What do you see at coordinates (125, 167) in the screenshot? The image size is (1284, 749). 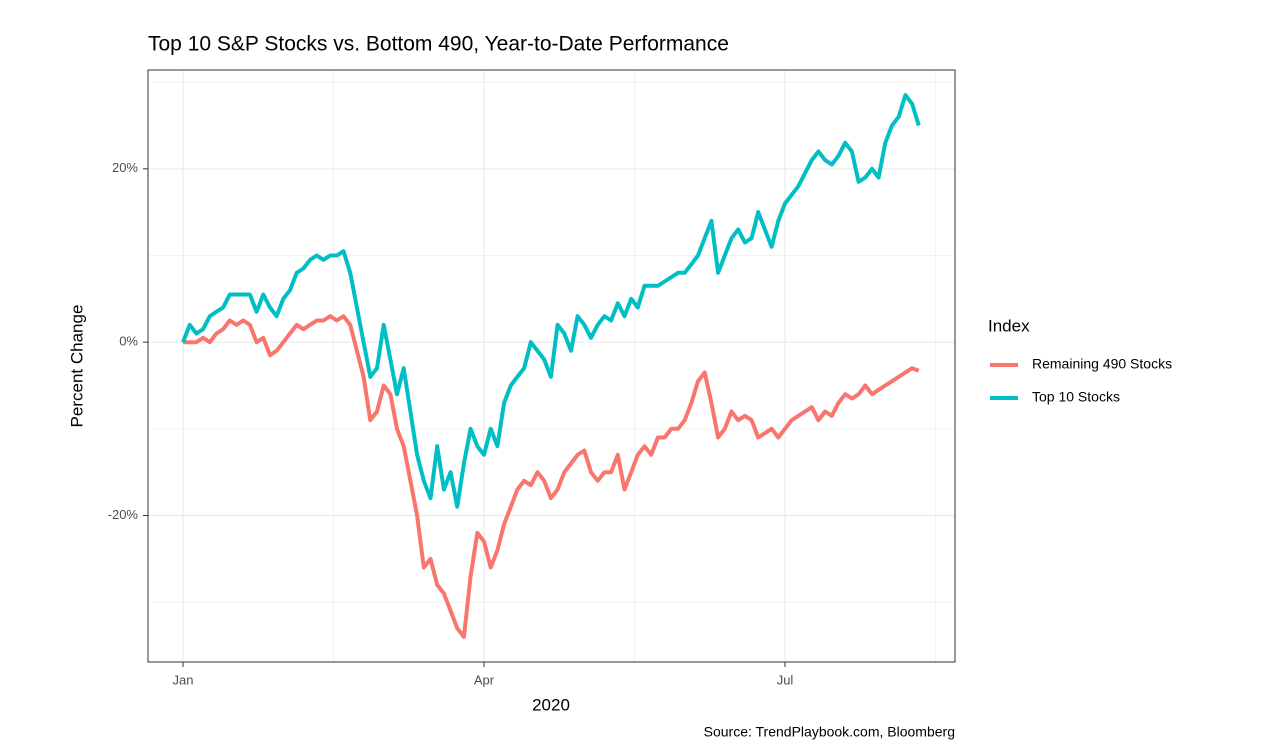 I see `y-tick-label: 20%` at bounding box center [125, 167].